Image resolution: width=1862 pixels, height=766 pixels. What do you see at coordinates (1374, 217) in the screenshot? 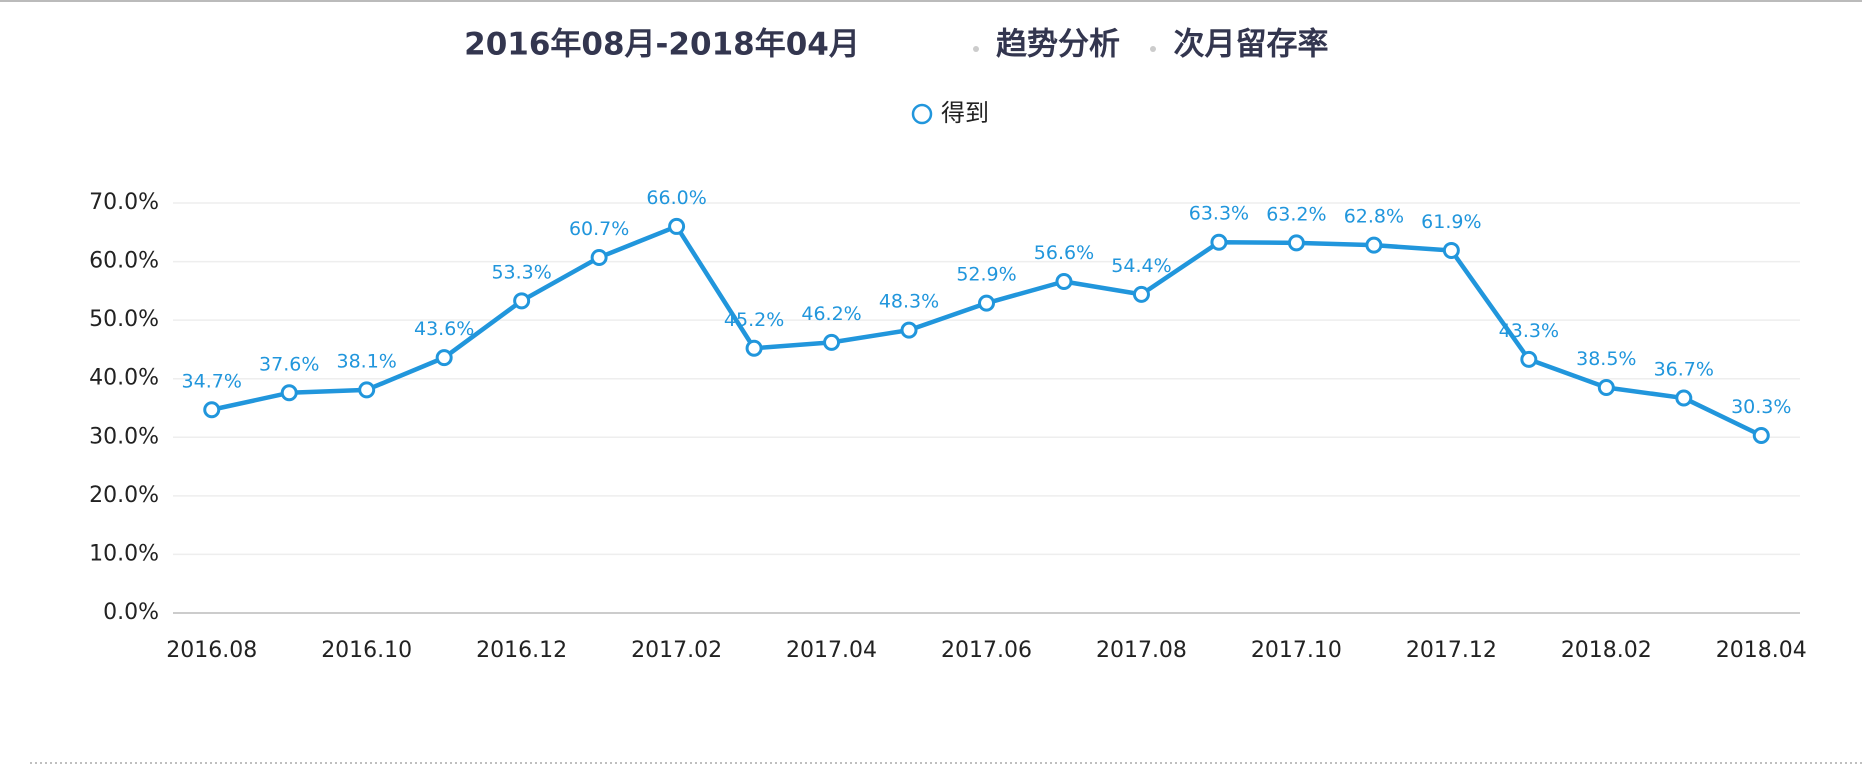
I see `data-label: 62.8%` at bounding box center [1374, 217].